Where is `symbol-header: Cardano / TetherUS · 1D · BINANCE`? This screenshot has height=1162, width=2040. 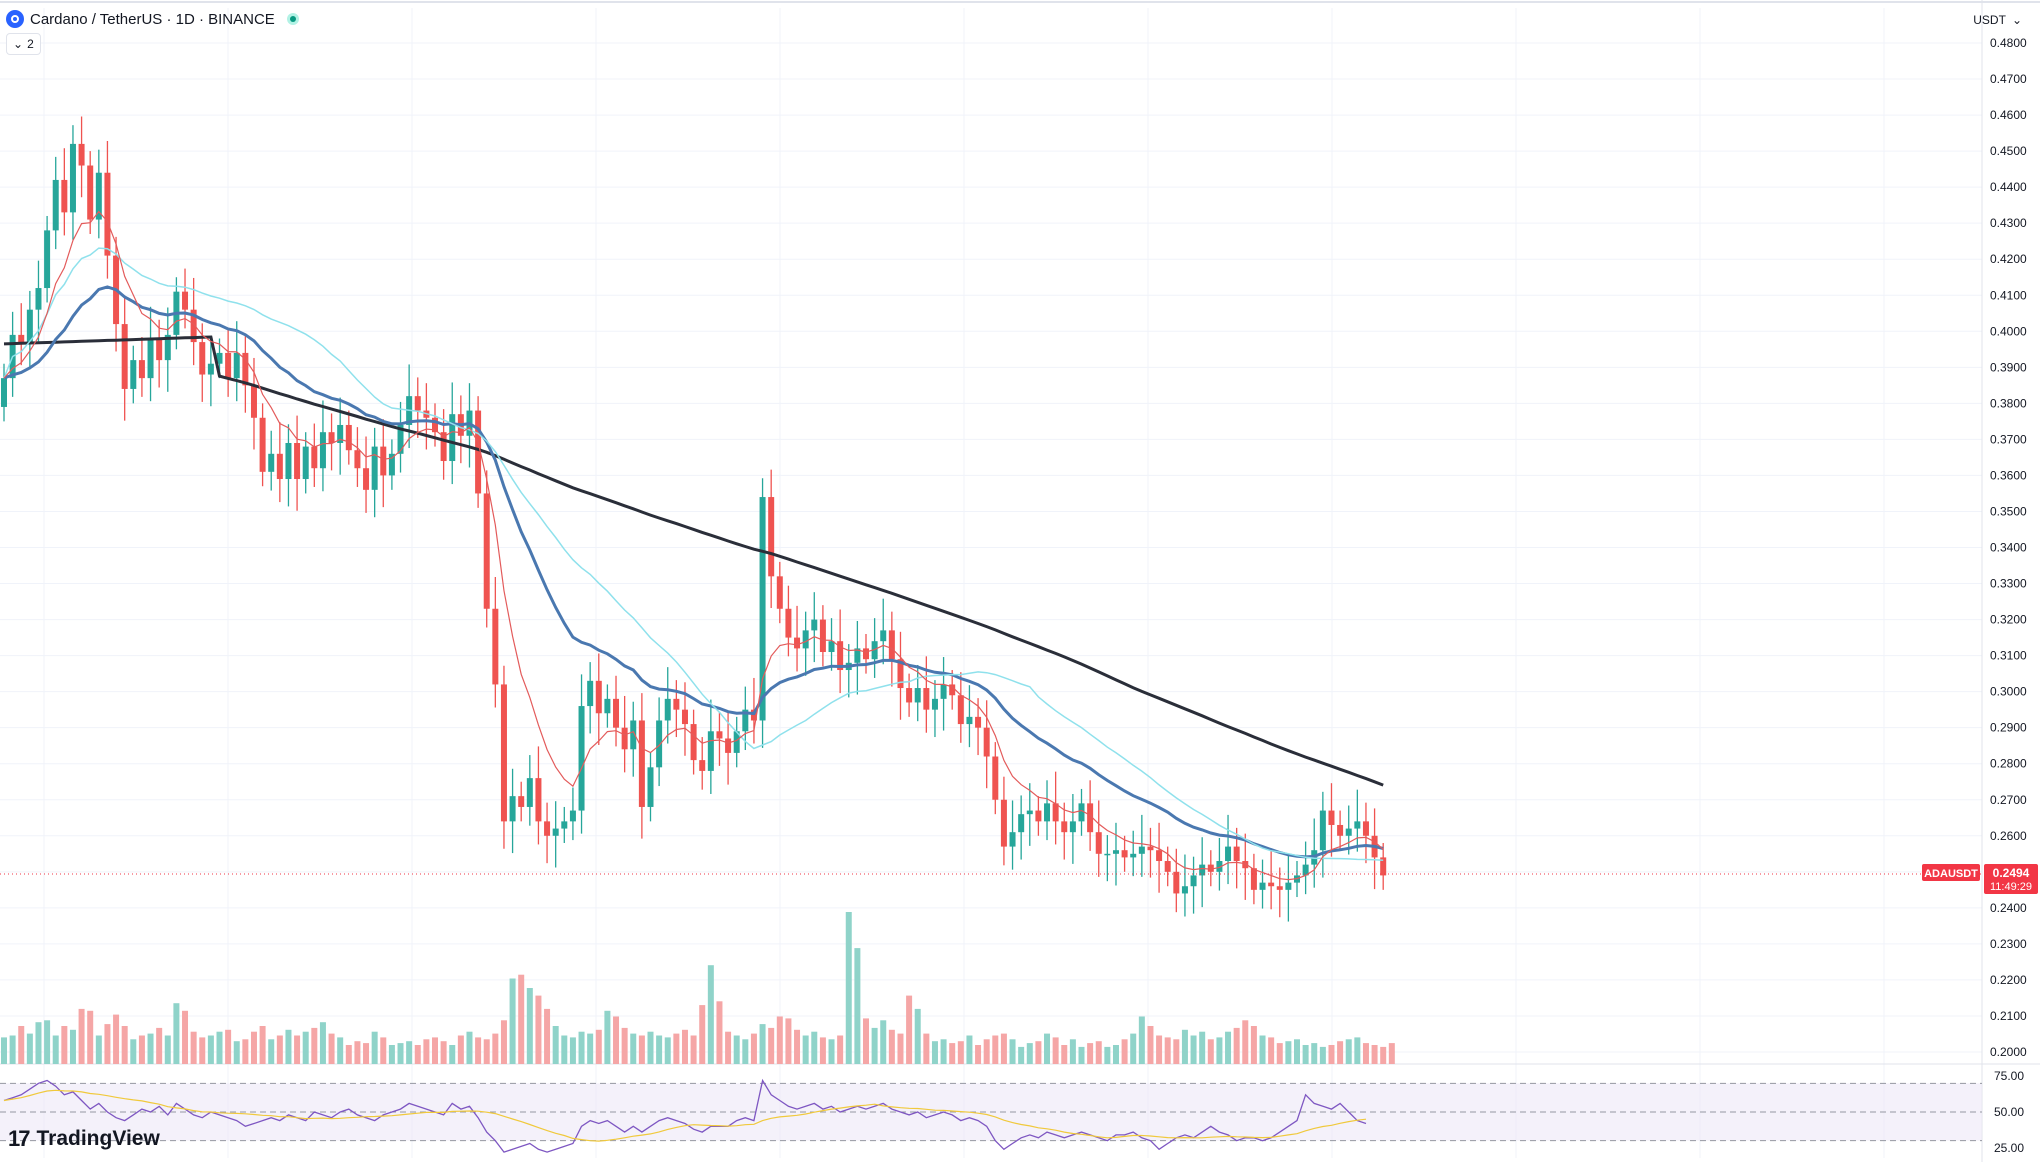
symbol-header: Cardano / TetherUS · 1D · BINANCE is located at coordinates (152, 19).